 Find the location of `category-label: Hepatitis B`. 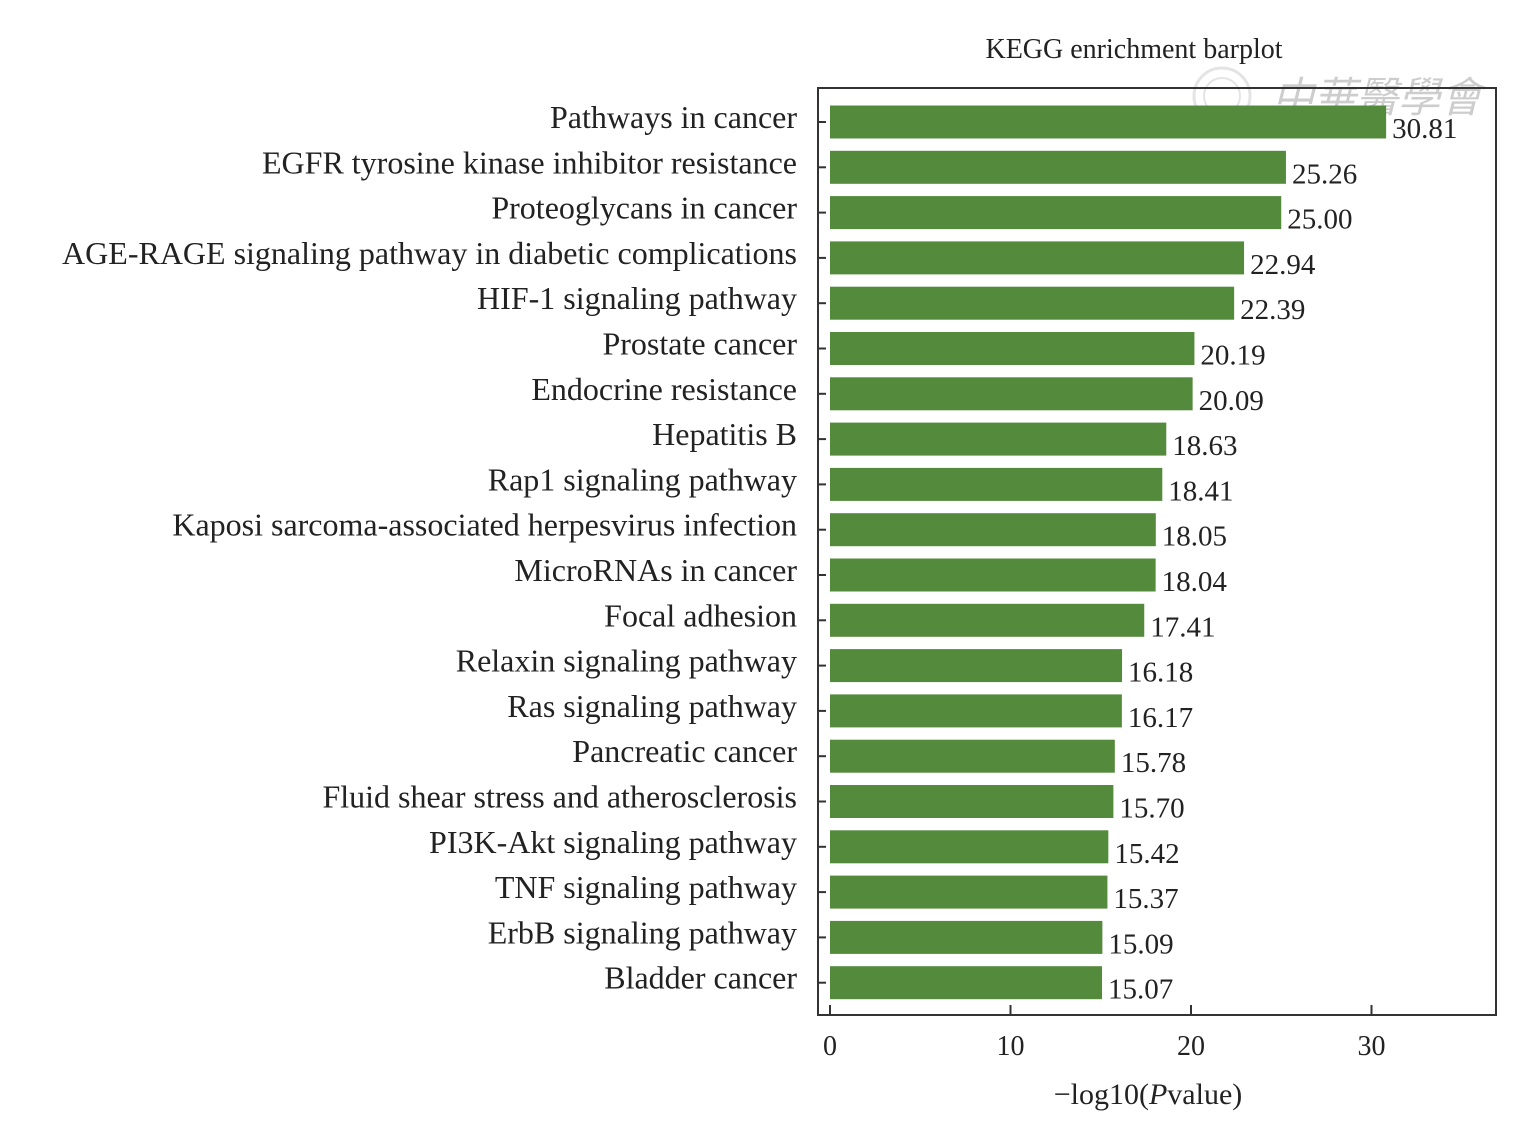

category-label: Hepatitis B is located at coordinates (724, 434).